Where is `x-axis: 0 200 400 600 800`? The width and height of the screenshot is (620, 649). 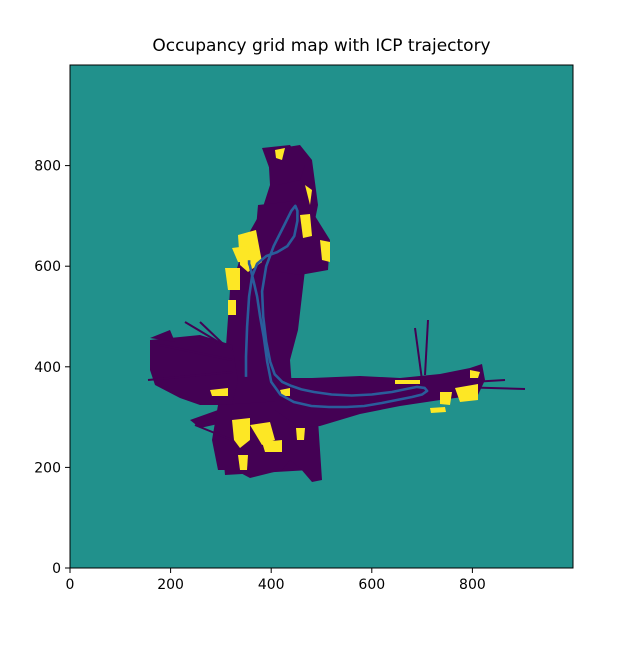
x-axis: 0 200 400 600 800 is located at coordinates (276, 580).